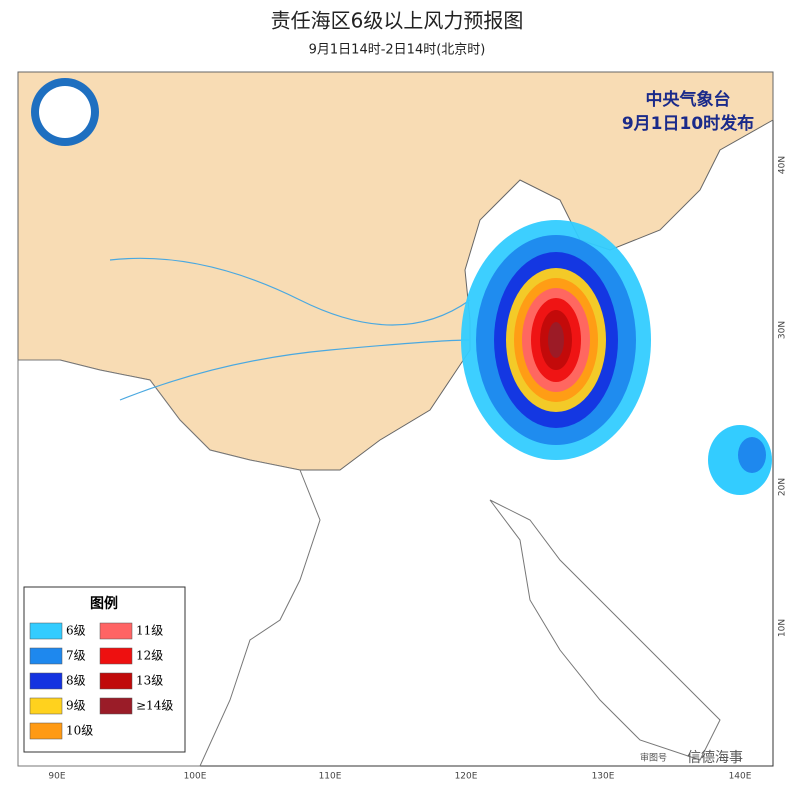 The image size is (795, 797). I want to click on legend: 图例 6级 7级 8级 9级 10级 11级 12级 13级 ≥14级, so click(104, 669).